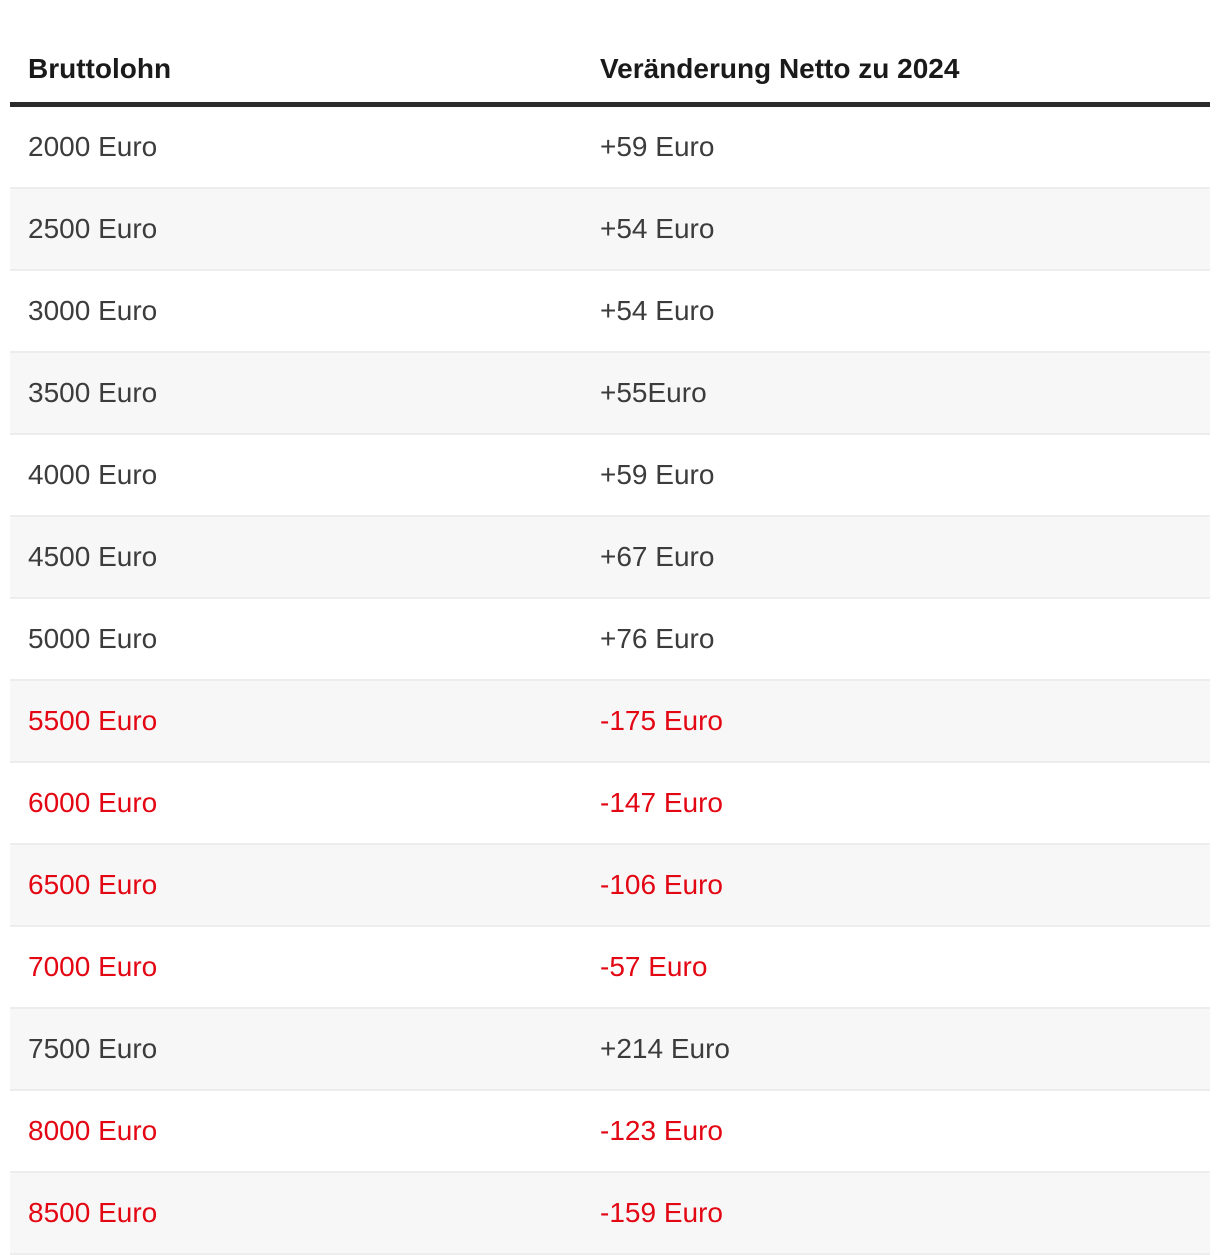  Describe the element at coordinates (93, 1212) in the screenshot. I see `bruttolohn-cell: 8500 Euro` at that location.